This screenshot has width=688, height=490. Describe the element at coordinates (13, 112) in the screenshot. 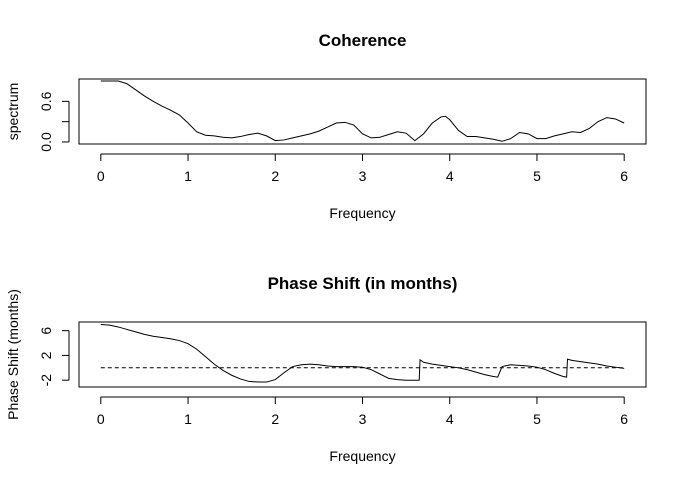

I see `coherence-y-axis-label: spectrum` at that location.